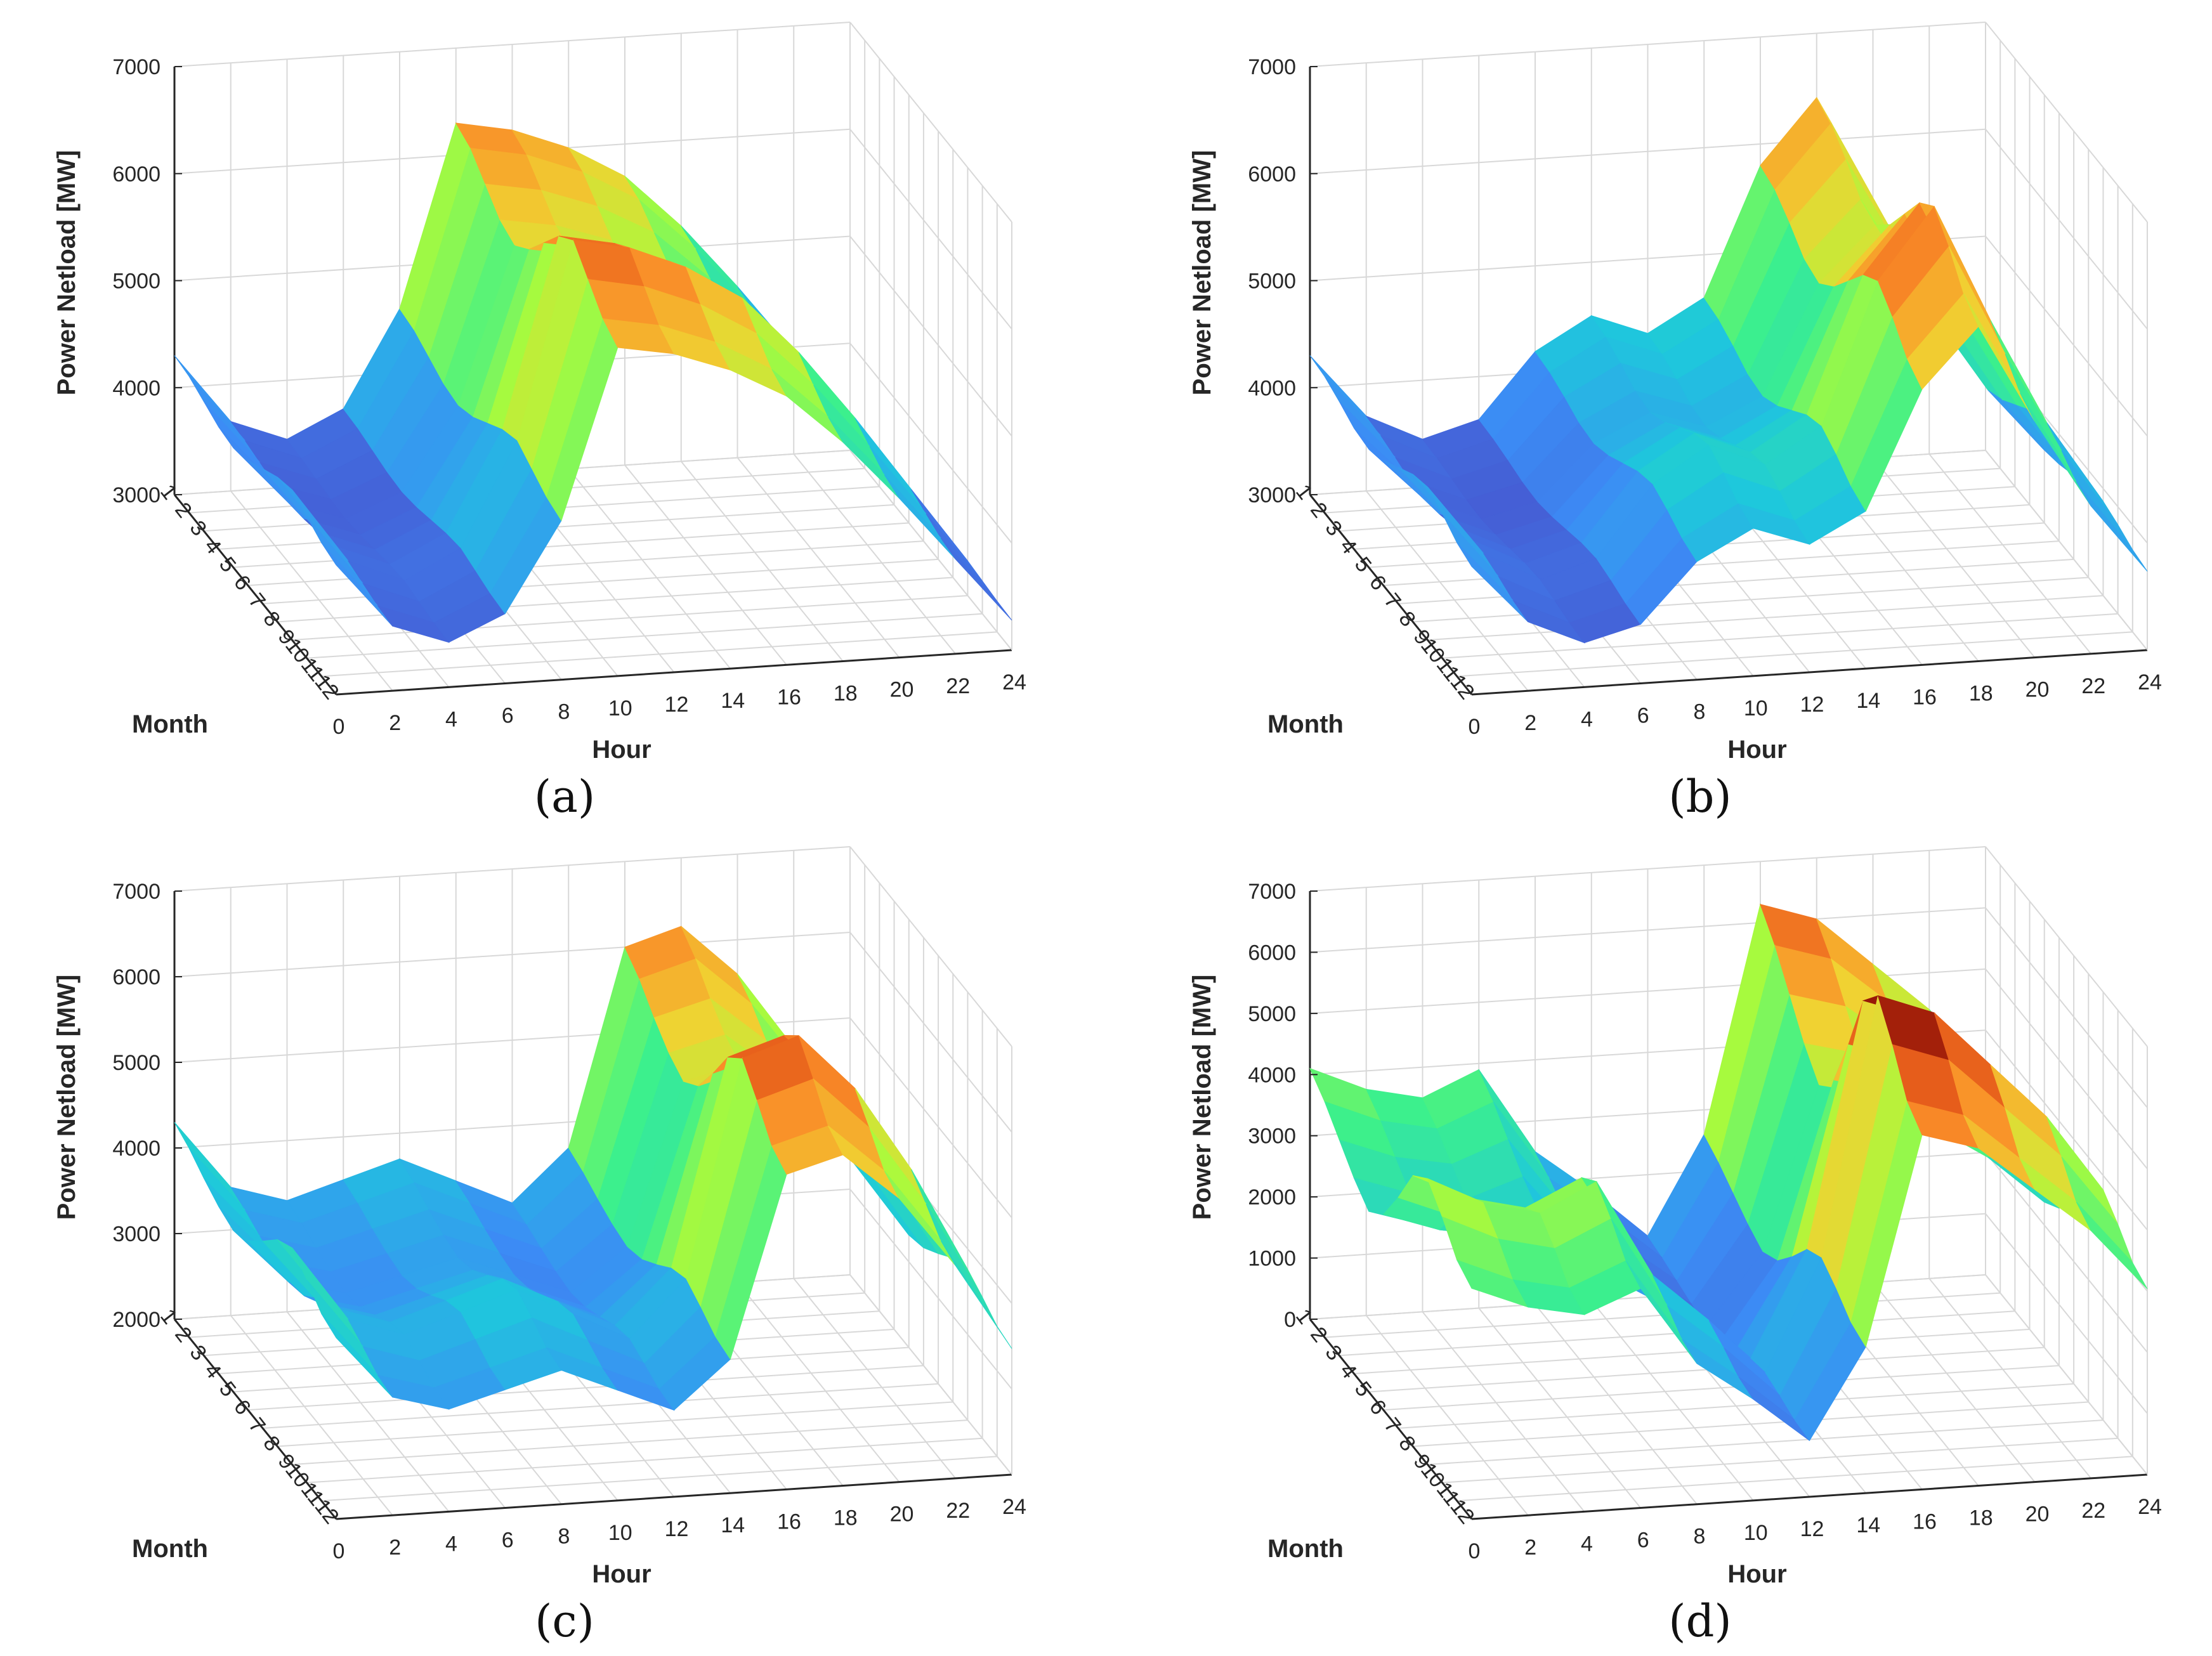 The height and width of the screenshot is (1656, 2212). I want to click on surface-d, so click(1729, 1172).